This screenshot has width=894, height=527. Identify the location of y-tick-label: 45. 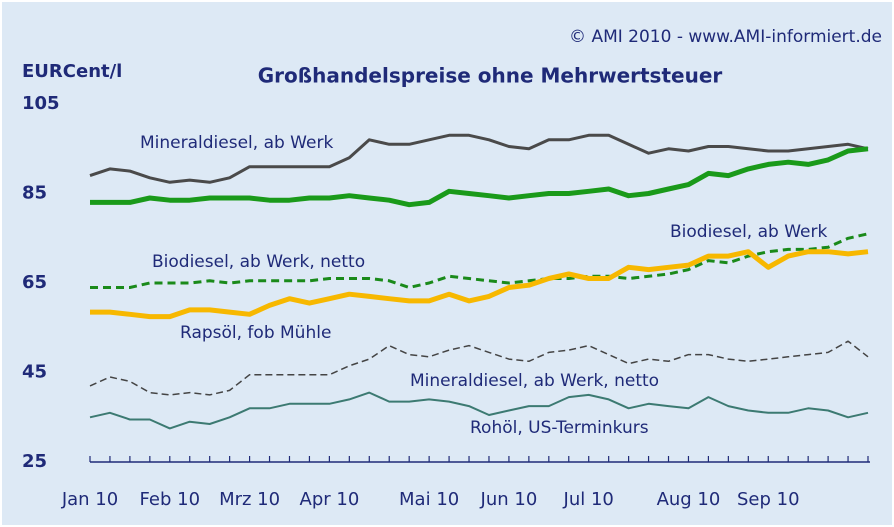
(34, 372).